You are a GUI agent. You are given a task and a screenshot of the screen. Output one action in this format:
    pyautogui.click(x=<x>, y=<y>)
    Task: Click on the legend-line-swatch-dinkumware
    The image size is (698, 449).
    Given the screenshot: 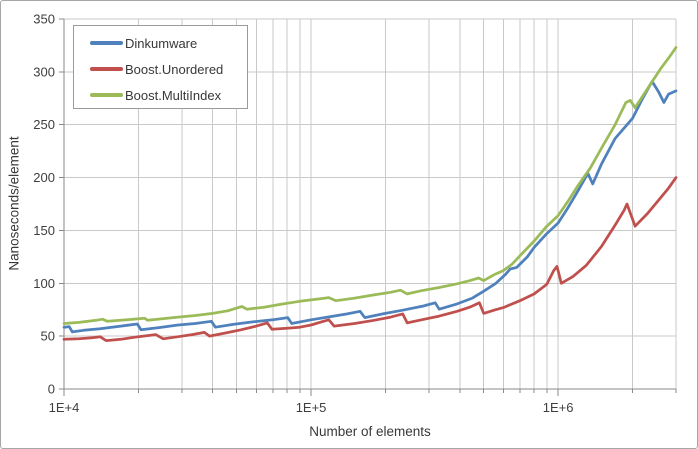 What is the action you would take?
    pyautogui.click(x=106, y=43)
    